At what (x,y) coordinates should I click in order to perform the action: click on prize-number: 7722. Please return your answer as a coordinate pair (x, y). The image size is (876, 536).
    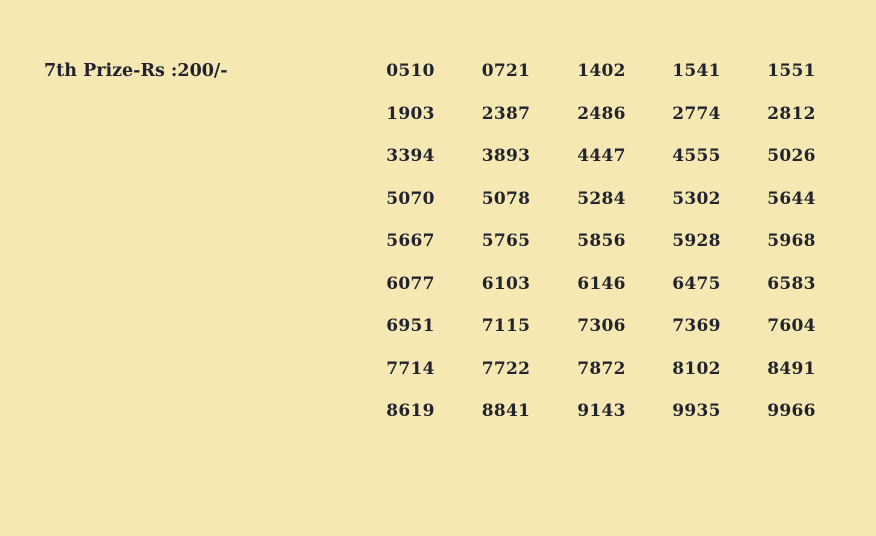
    Looking at the image, I should click on (506, 368).